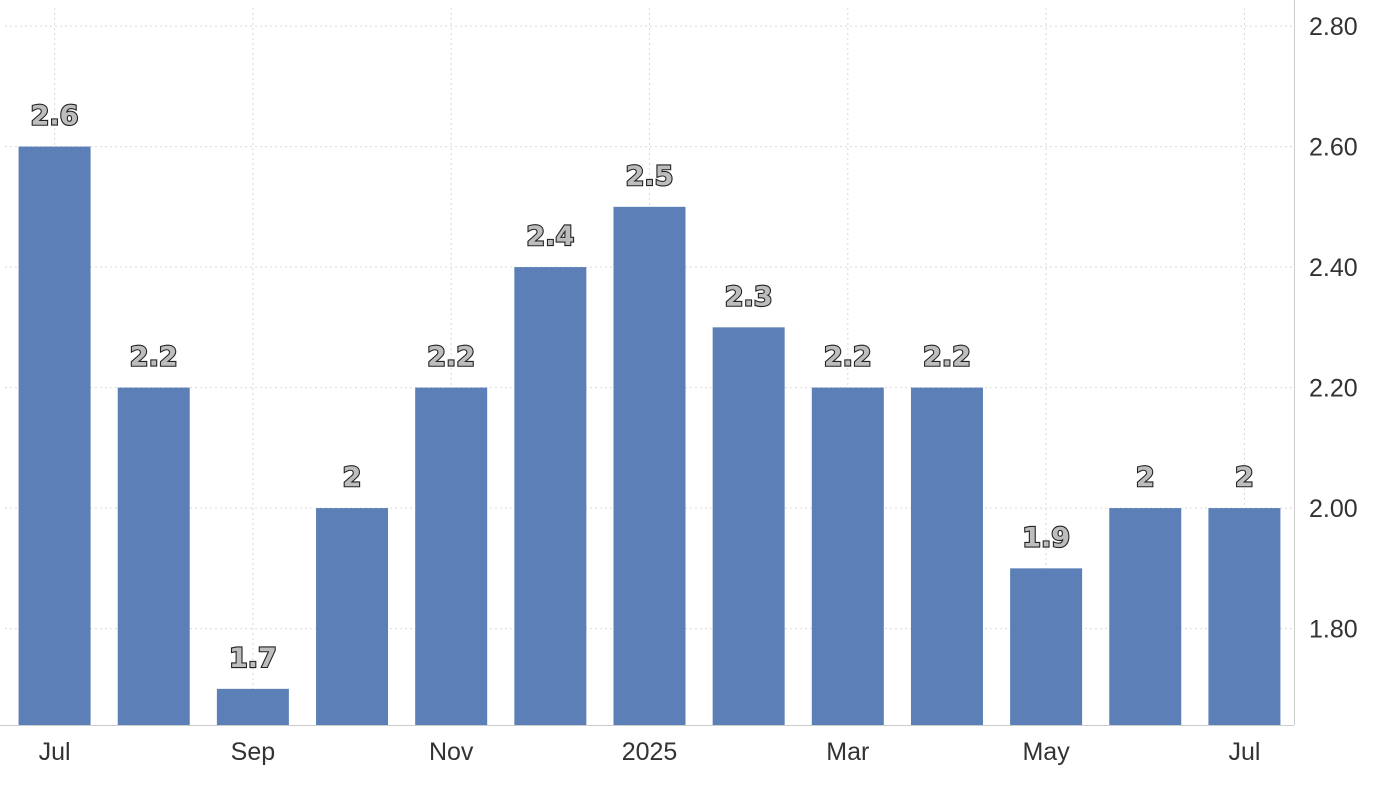  I want to click on y-tick-label: 2.20, so click(1333, 389).